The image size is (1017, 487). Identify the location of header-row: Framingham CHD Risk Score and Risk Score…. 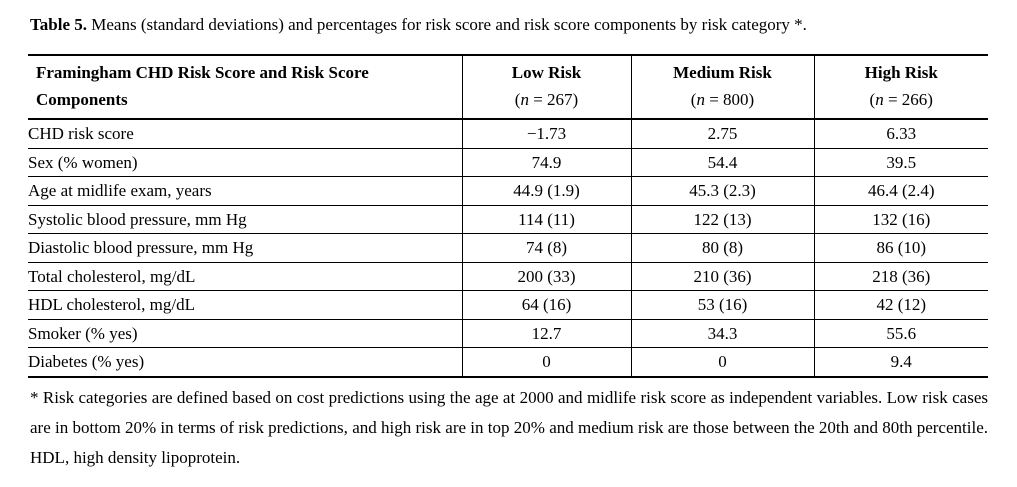
(508, 87).